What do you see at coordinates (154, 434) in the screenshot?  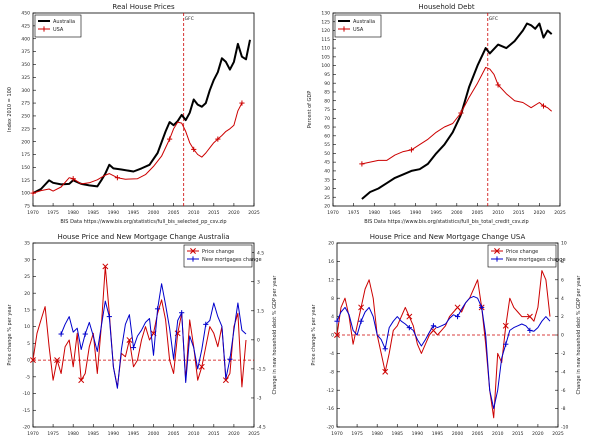 I see `x-tick-label: 2000` at bounding box center [154, 434].